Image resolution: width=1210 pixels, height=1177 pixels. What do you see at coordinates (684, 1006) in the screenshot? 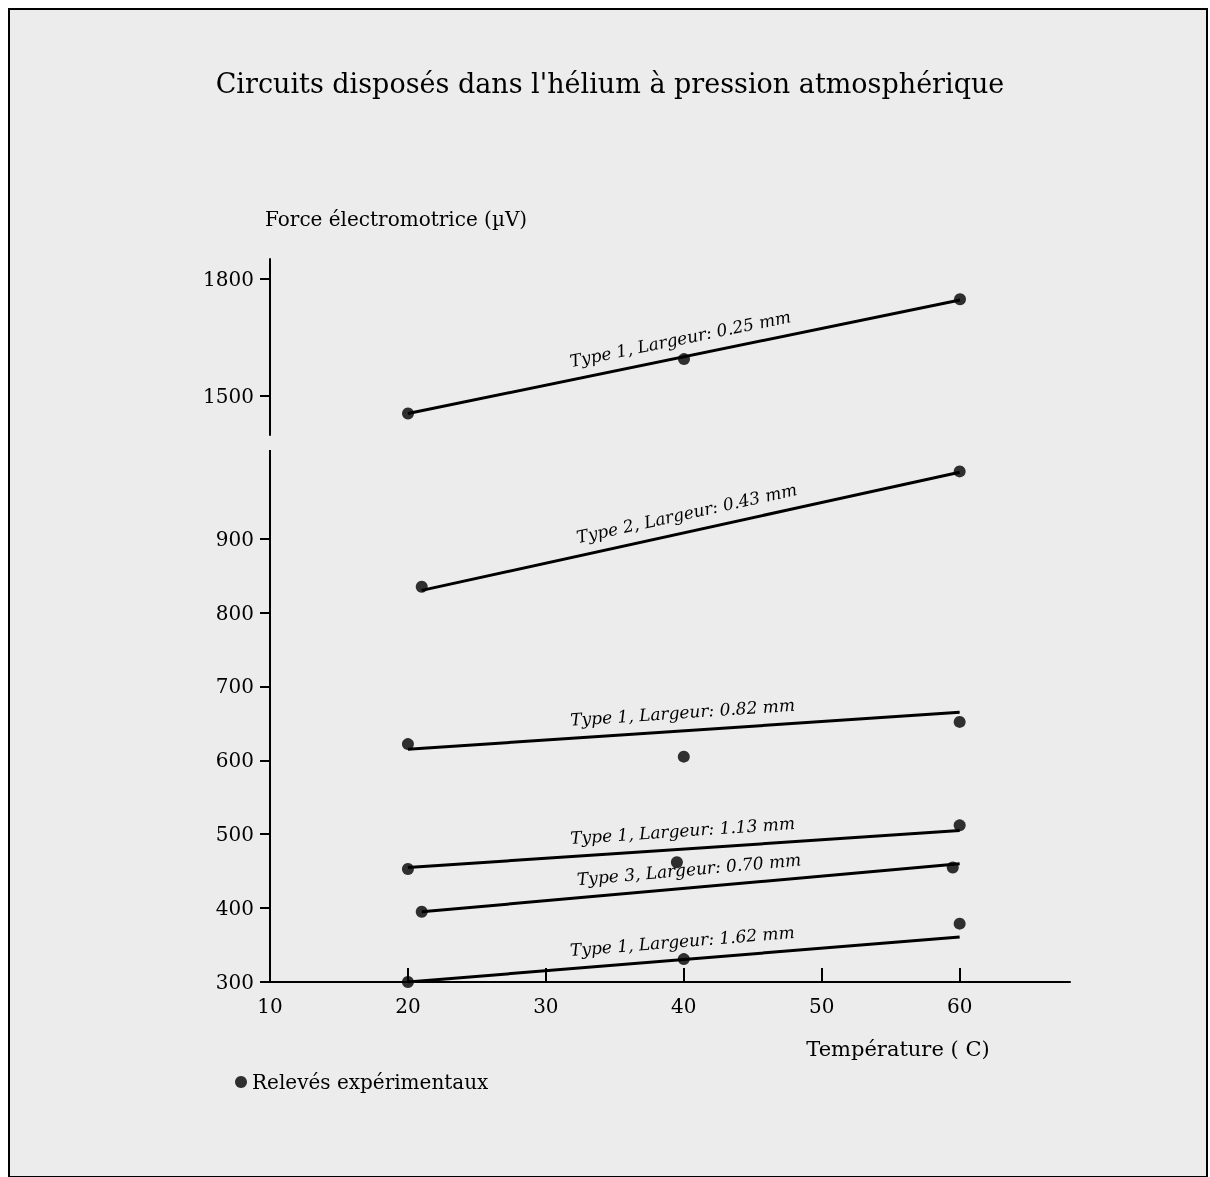
I see `x-tick-label: 40` at bounding box center [684, 1006].